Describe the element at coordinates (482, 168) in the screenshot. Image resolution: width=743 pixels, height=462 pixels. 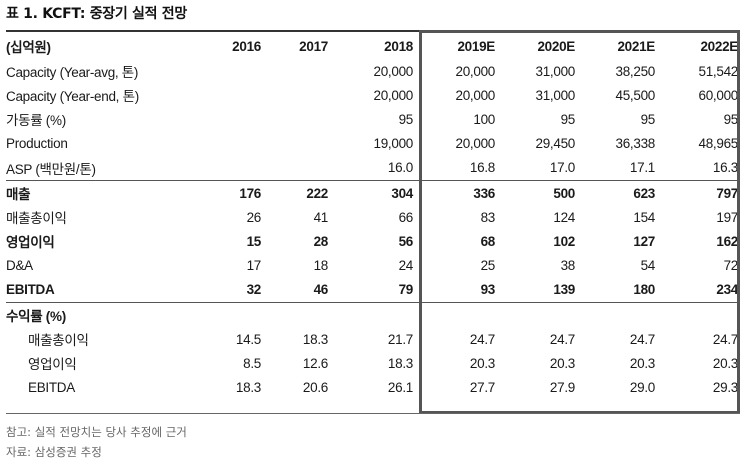
I see `table-cell: 16.8` at that location.